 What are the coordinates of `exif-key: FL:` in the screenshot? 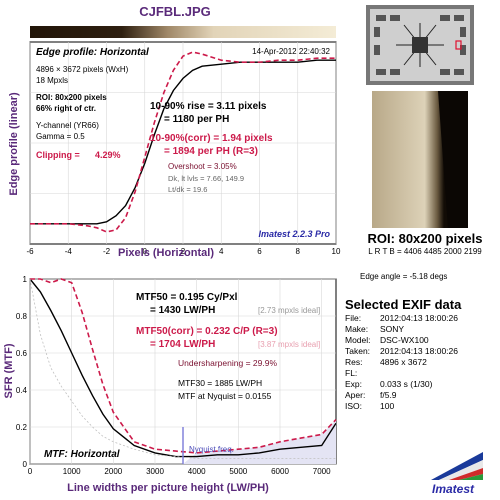 It's located at (351, 373).